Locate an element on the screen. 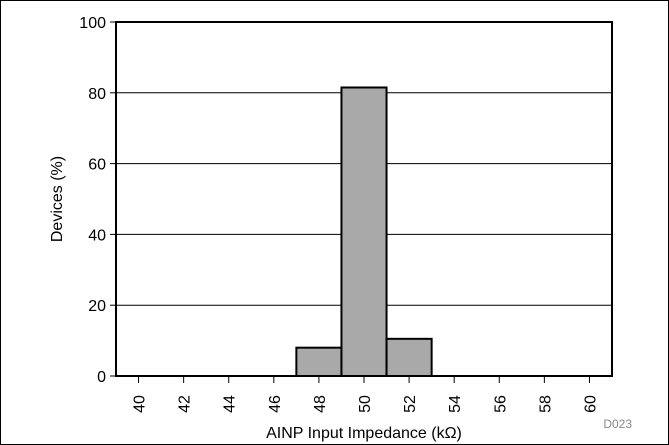 Image resolution: width=669 pixels, height=445 pixels. x-axis-ticks: 40 42 44 46 48 50 52 54 56 58 60 is located at coordinates (365, 394).